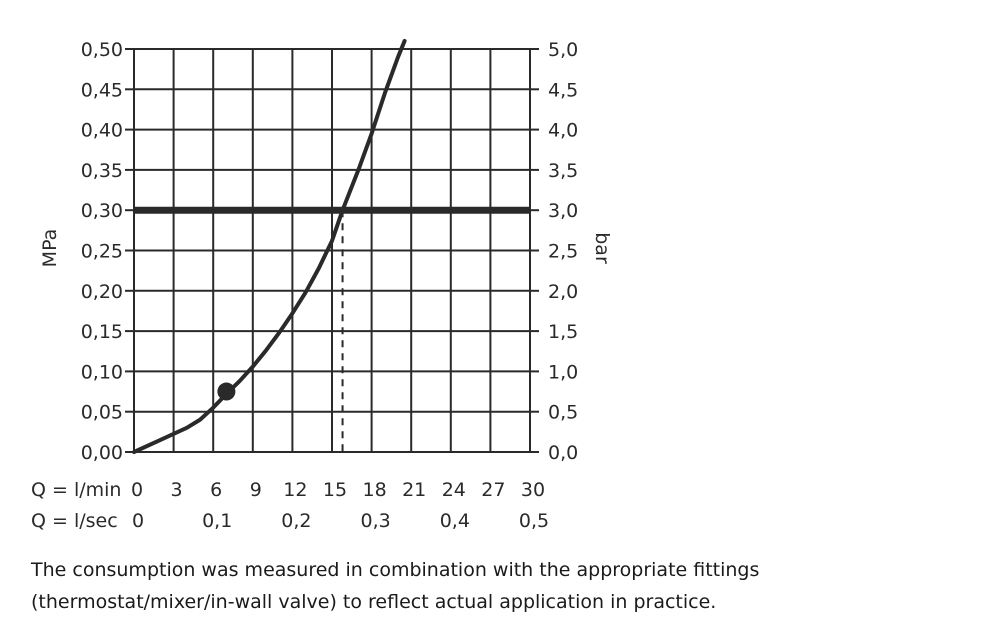 This screenshot has width=1000, height=638. Describe the element at coordinates (563, 372) in the screenshot. I see `right-tick-label: 1,0` at that location.